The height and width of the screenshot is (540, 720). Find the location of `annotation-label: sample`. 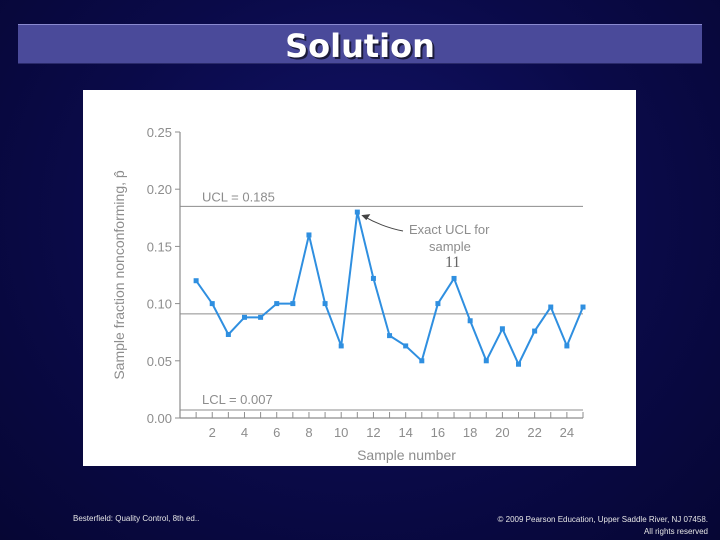

annotation-label: sample is located at coordinates (450, 246).